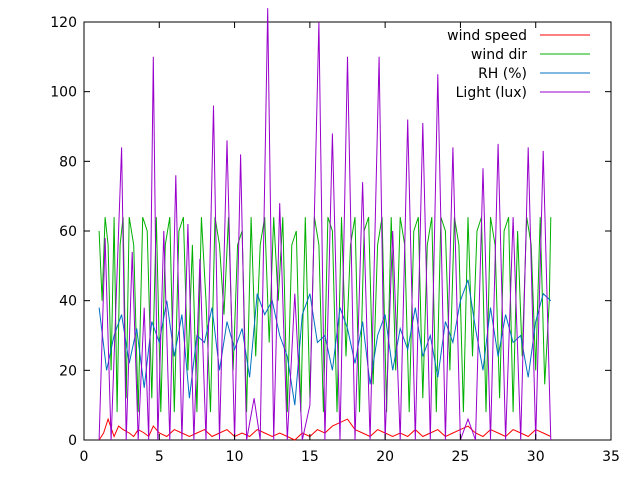 This screenshot has height=480, width=640. I want to click on y-tick-label: 0, so click(72, 441).